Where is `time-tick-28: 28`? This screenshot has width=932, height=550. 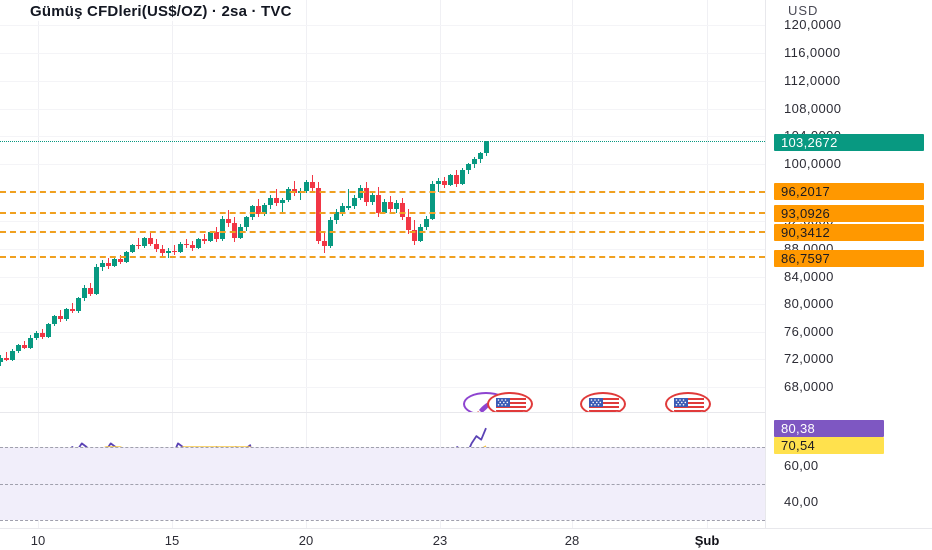 time-tick-28: 28 is located at coordinates (572, 540).